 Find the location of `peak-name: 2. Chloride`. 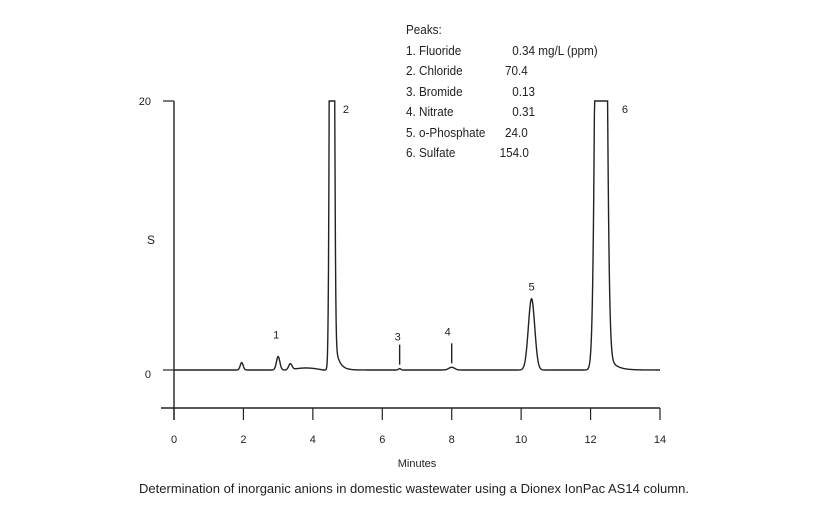

peak-name: 2. Chloride is located at coordinates (434, 70).